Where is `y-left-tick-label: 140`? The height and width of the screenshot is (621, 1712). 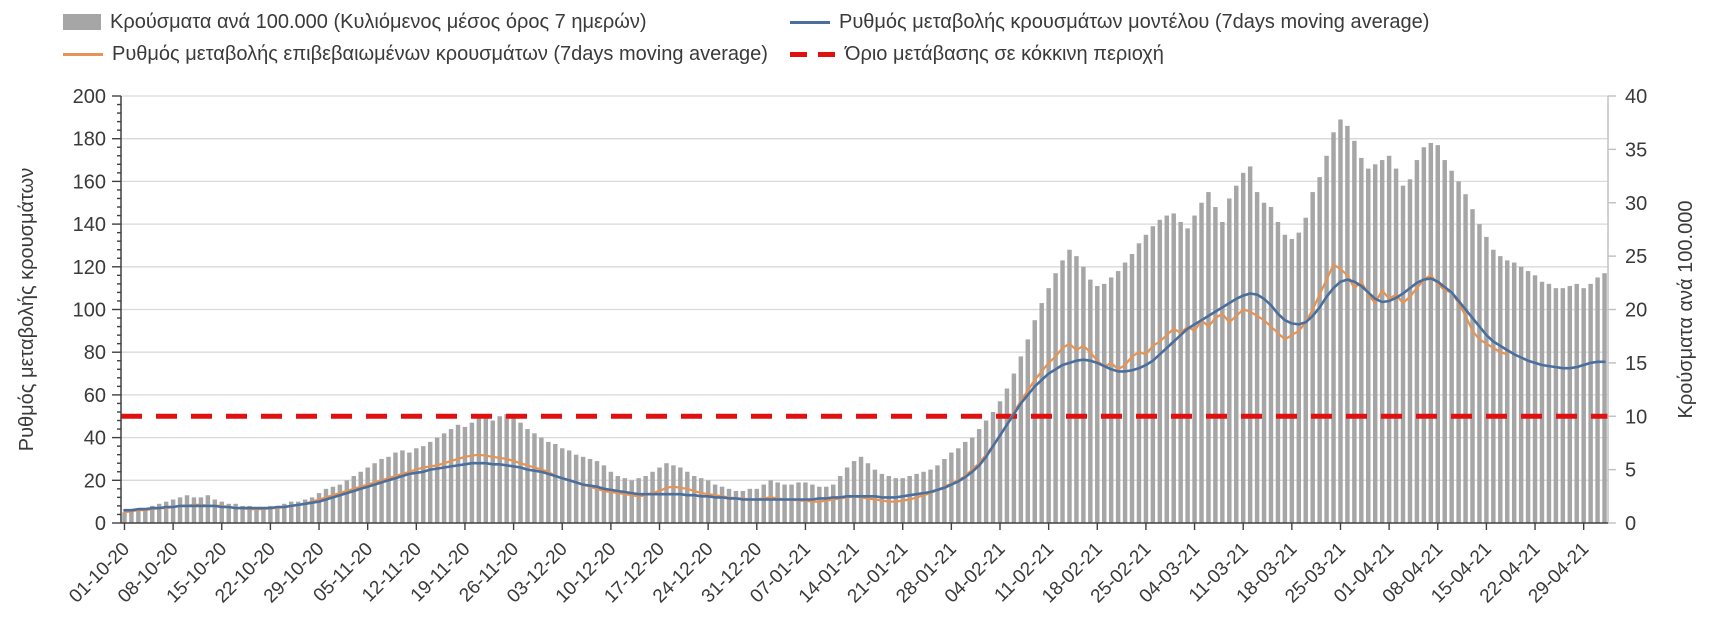 y-left-tick-label: 140 is located at coordinates (89, 225).